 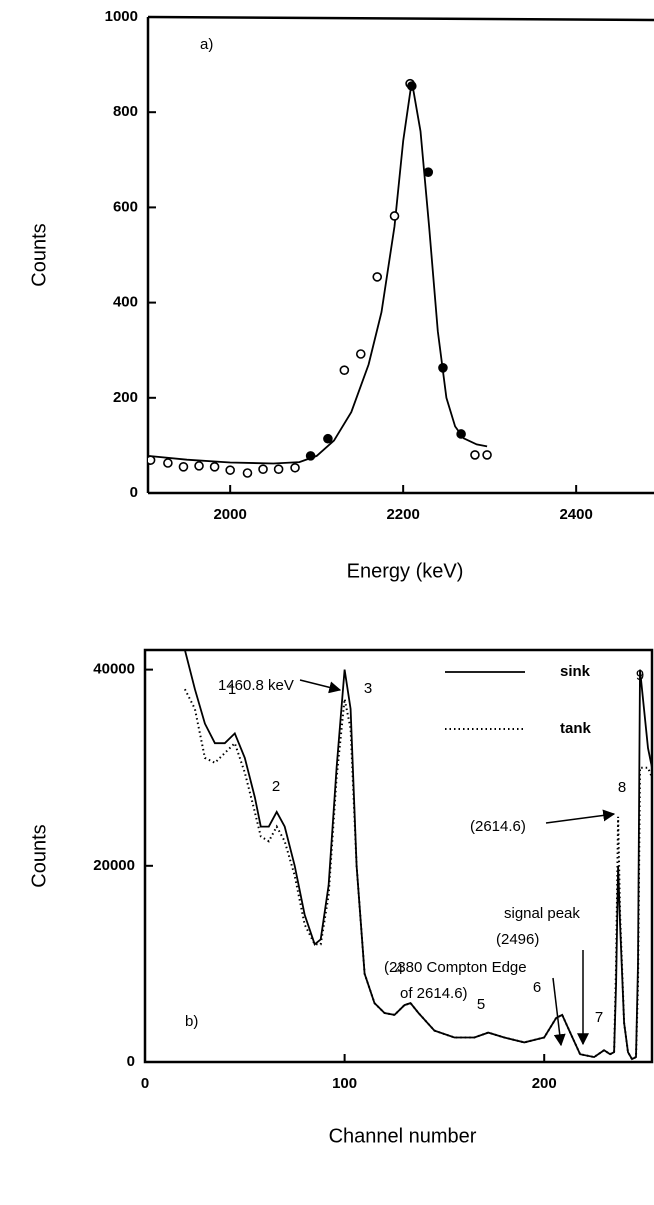 What do you see at coordinates (121, 16) in the screenshot?
I see `y-tick-label: 1000` at bounding box center [121, 16].